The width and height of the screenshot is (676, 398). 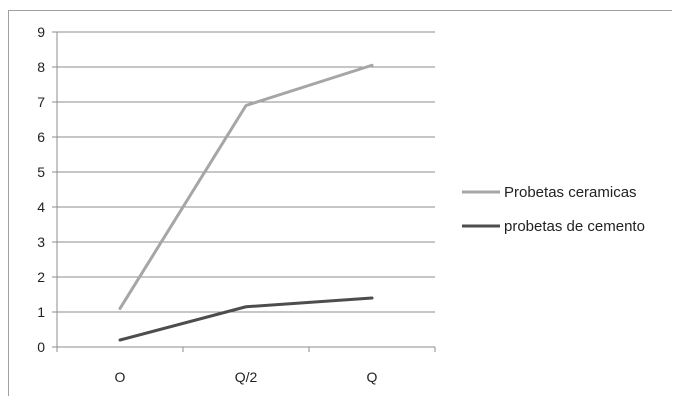 I want to click on y-tick-label: 8, so click(x=41, y=67).